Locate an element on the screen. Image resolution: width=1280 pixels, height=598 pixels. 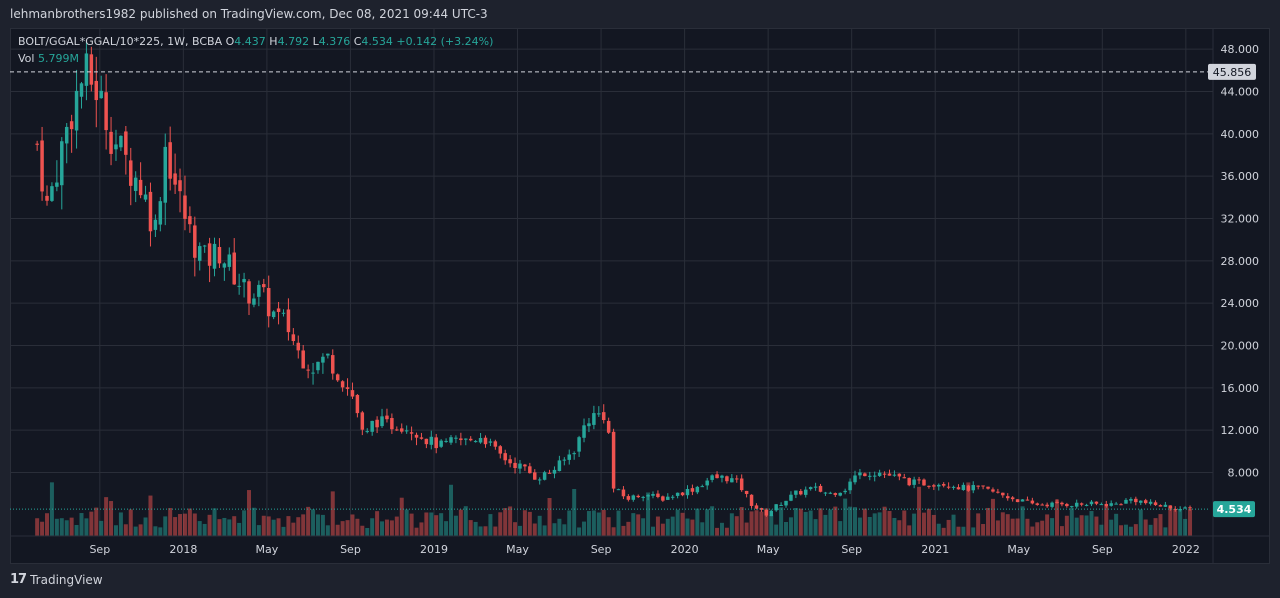
brand-label: TradingView is located at coordinates (66, 579).